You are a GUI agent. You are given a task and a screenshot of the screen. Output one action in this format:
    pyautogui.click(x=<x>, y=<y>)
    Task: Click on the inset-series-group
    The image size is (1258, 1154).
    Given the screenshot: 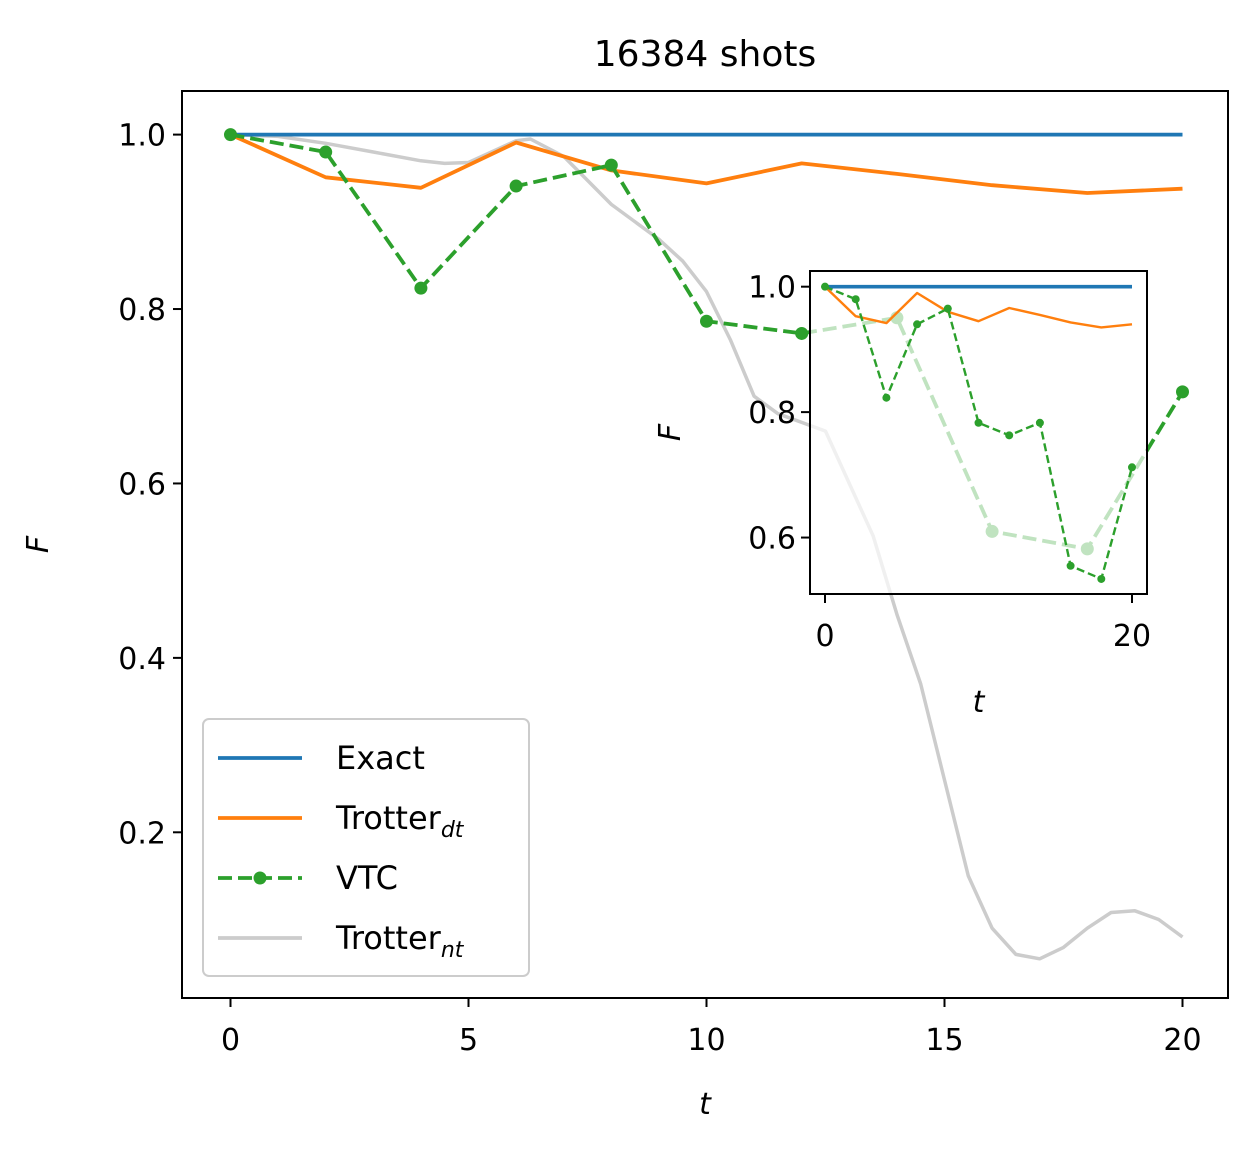 What is the action you would take?
    pyautogui.click(x=978, y=432)
    